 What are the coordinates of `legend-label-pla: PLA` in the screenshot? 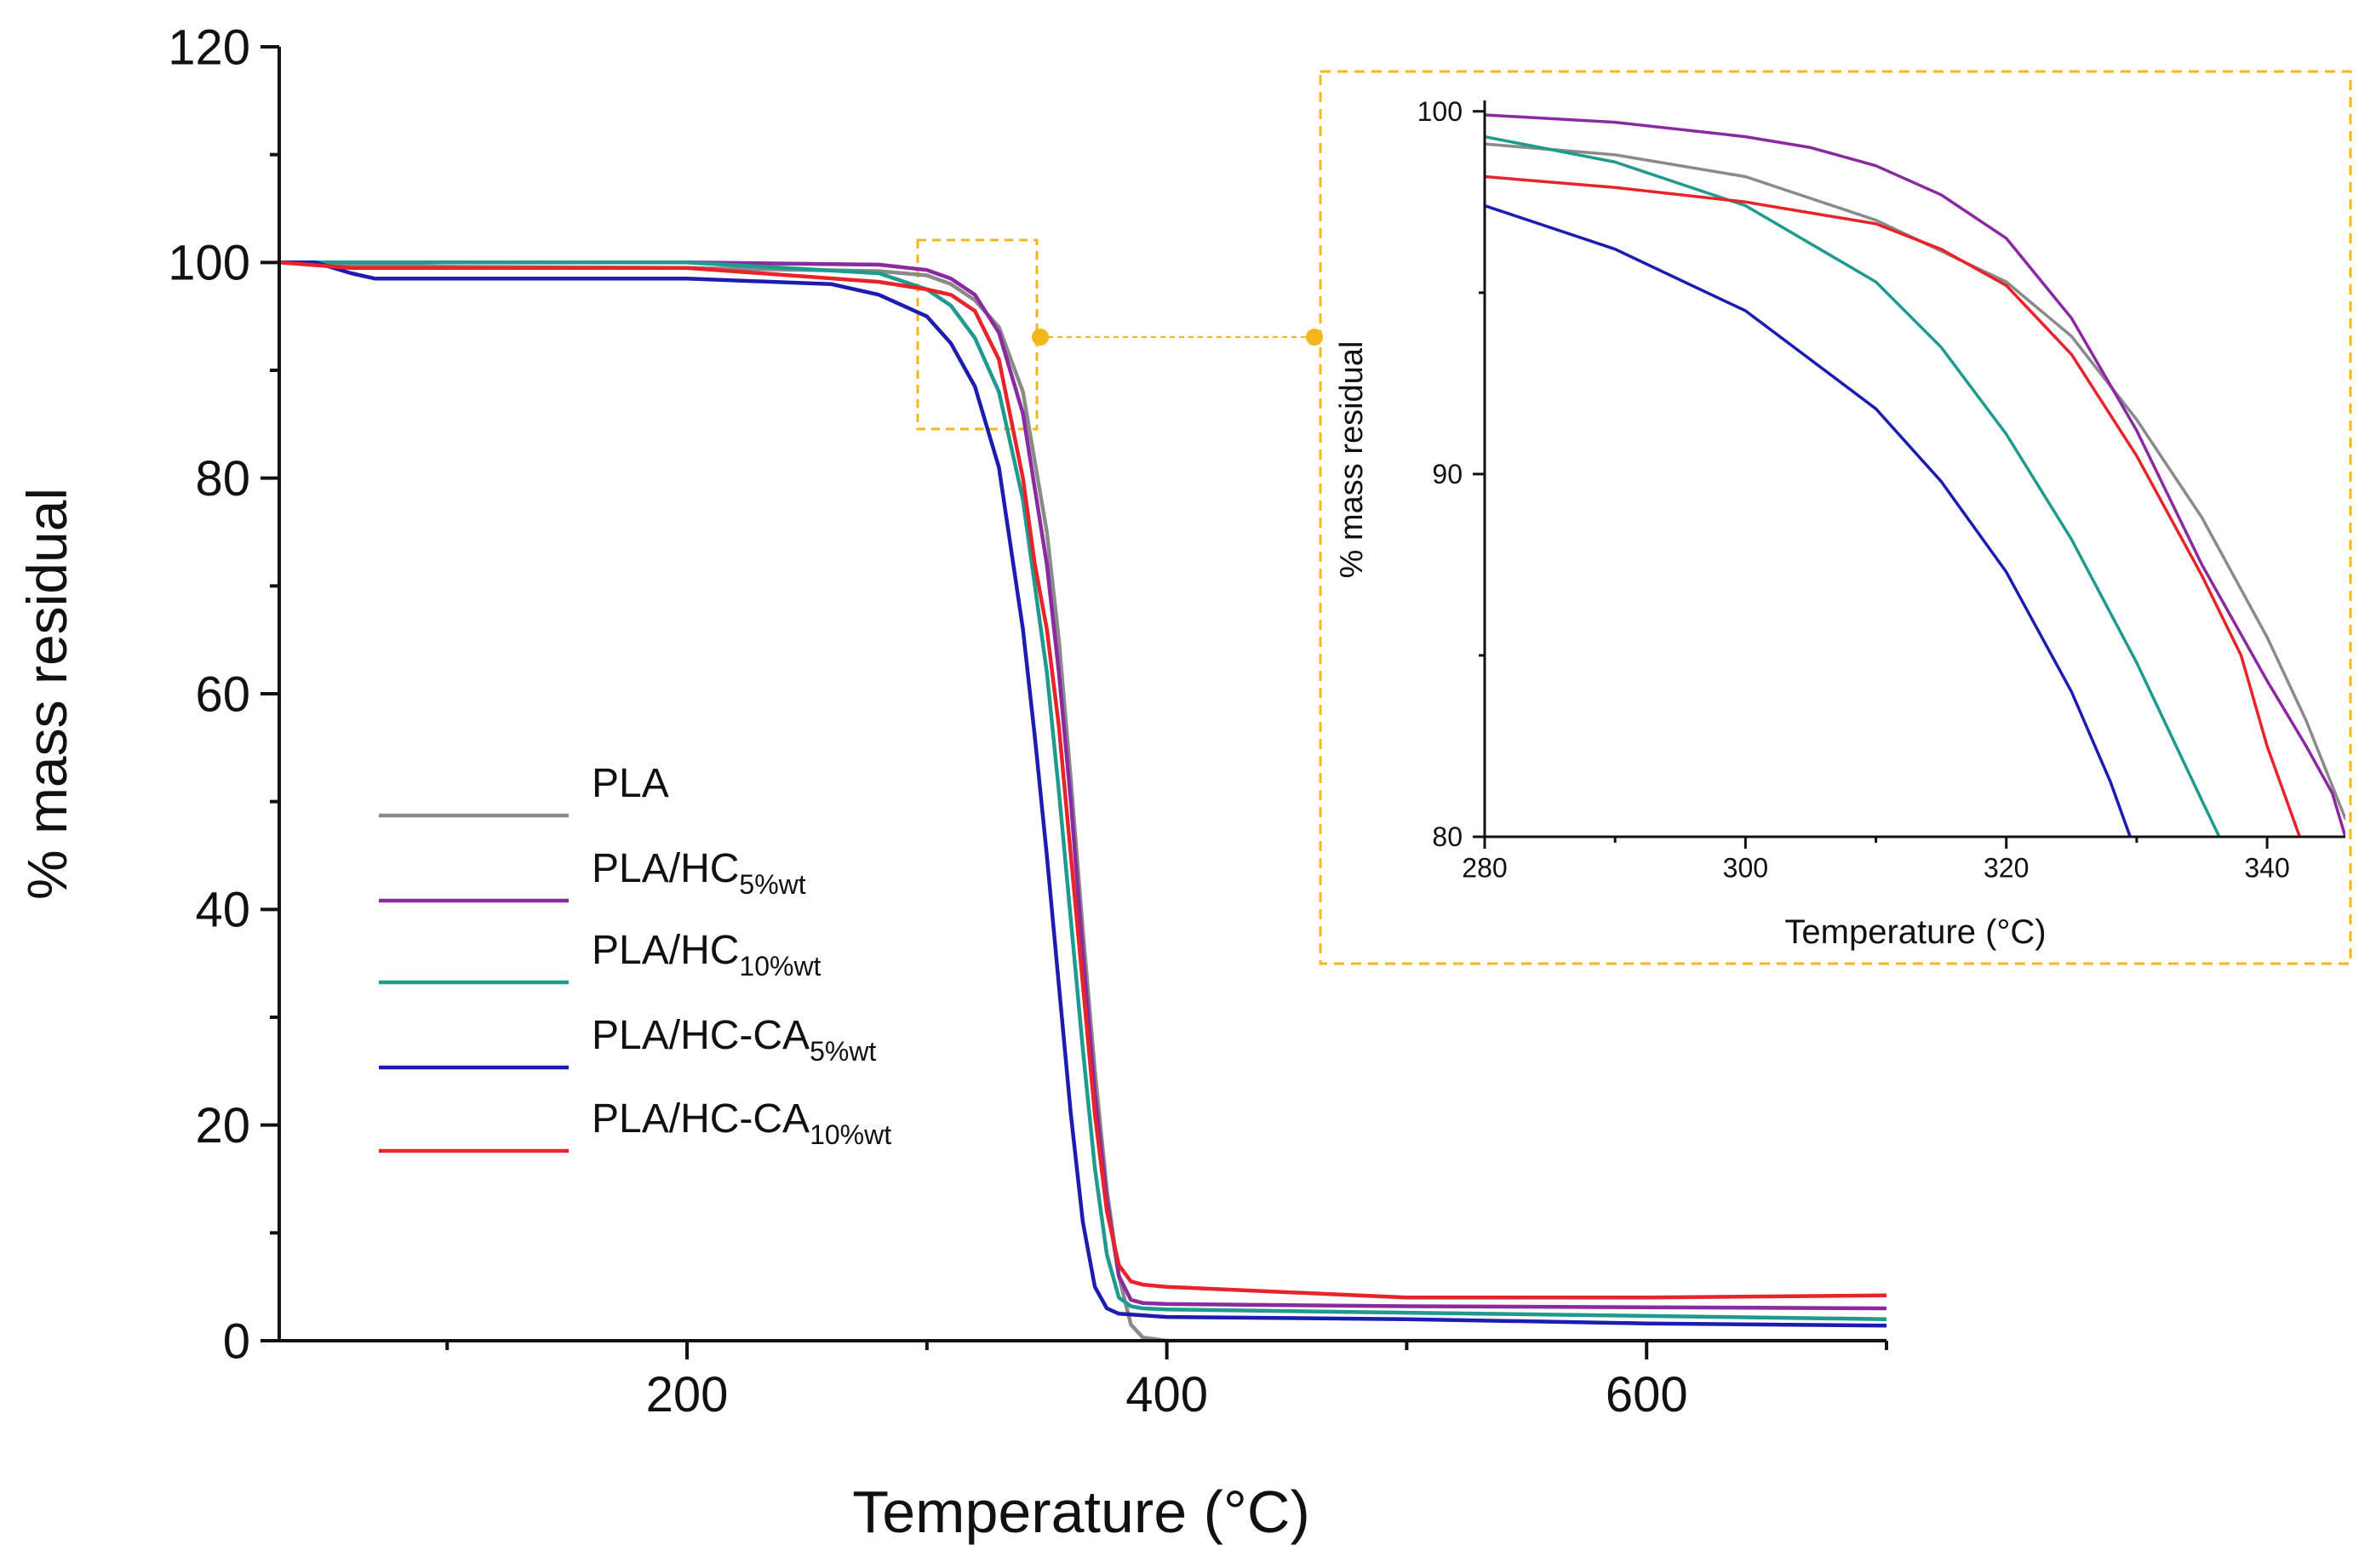 It's located at (630, 783).